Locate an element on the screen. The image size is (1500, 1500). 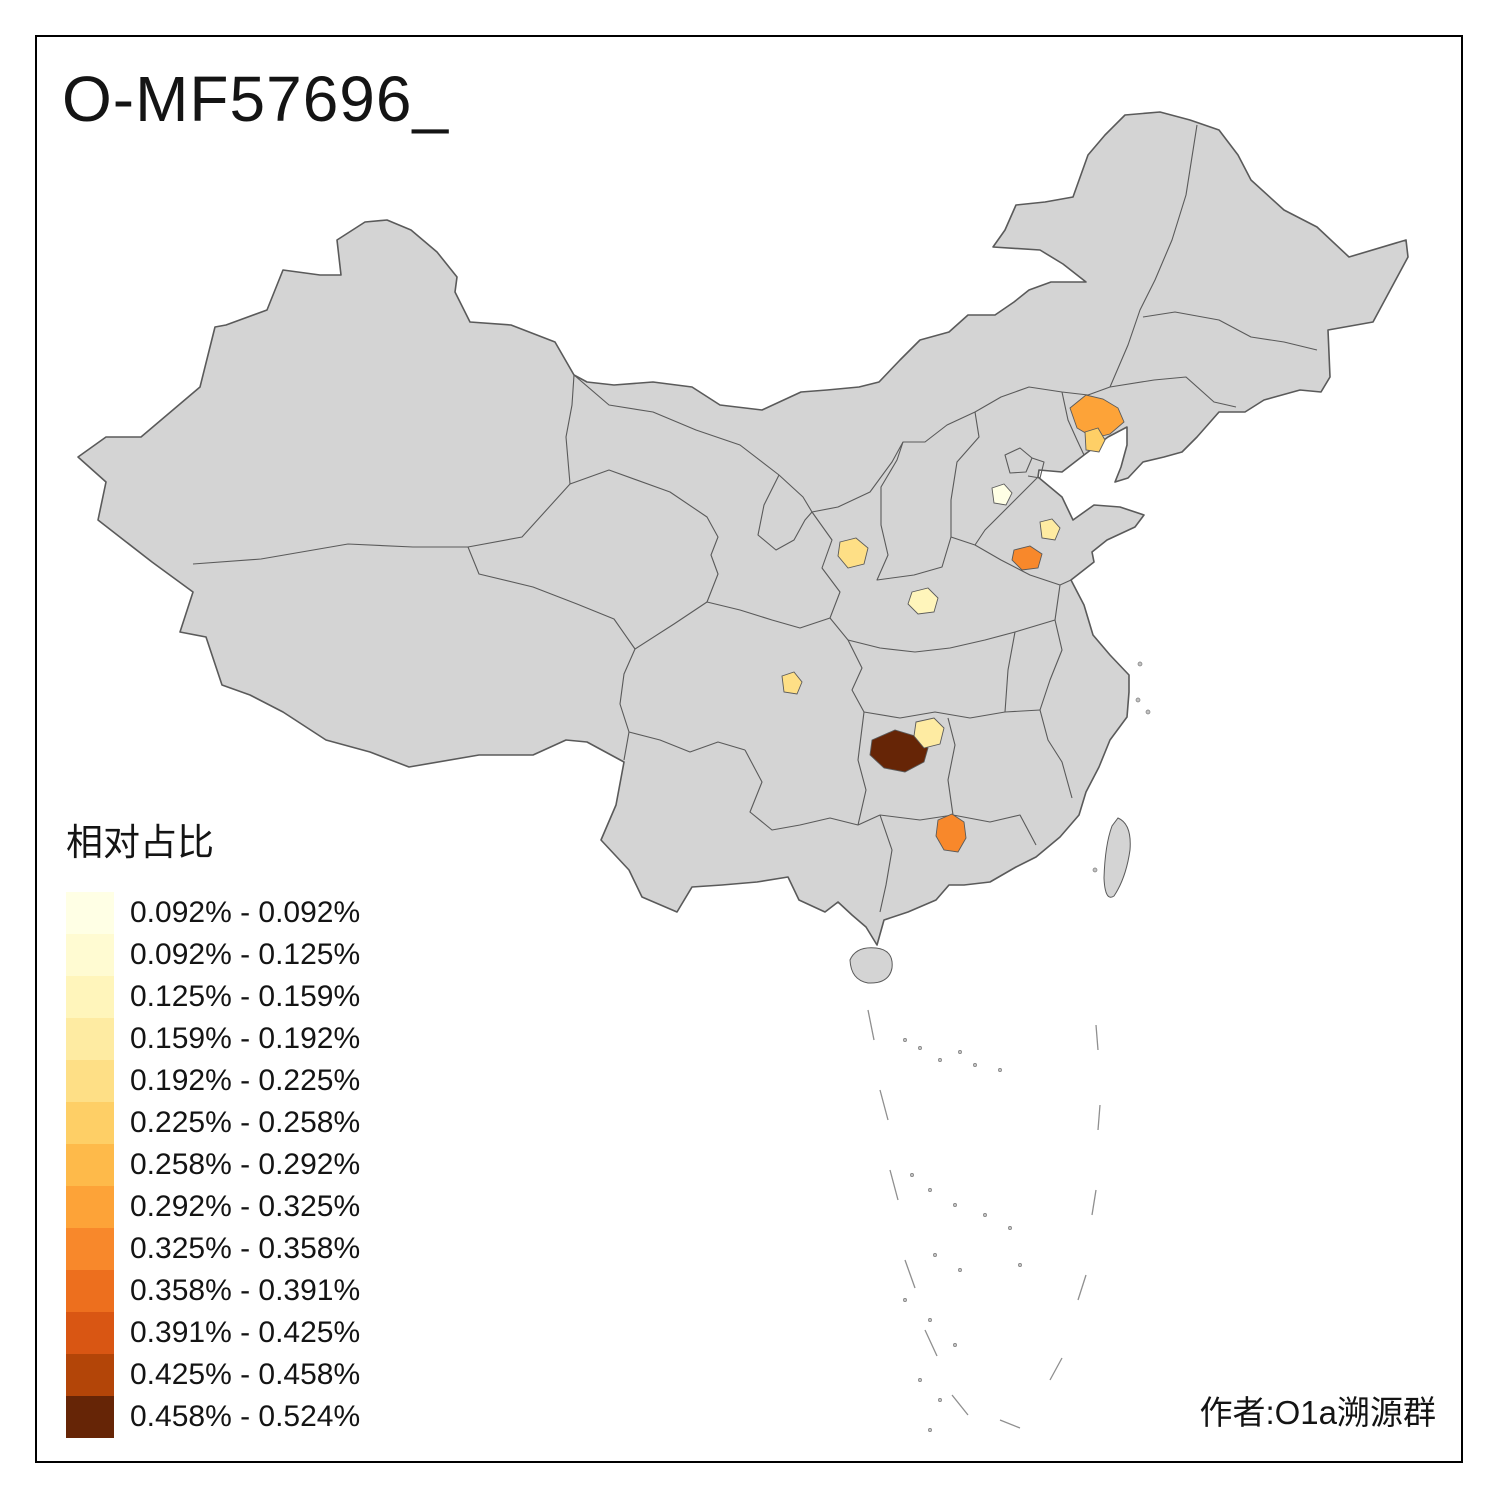
legend-label: 0.258% - 0.292% is located at coordinates (245, 1164).